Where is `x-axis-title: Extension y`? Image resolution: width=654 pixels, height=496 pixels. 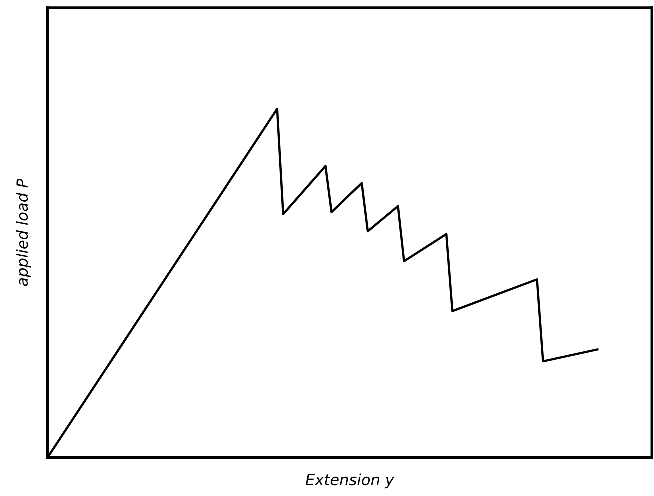
x-axis-title: Extension y is located at coordinates (350, 481).